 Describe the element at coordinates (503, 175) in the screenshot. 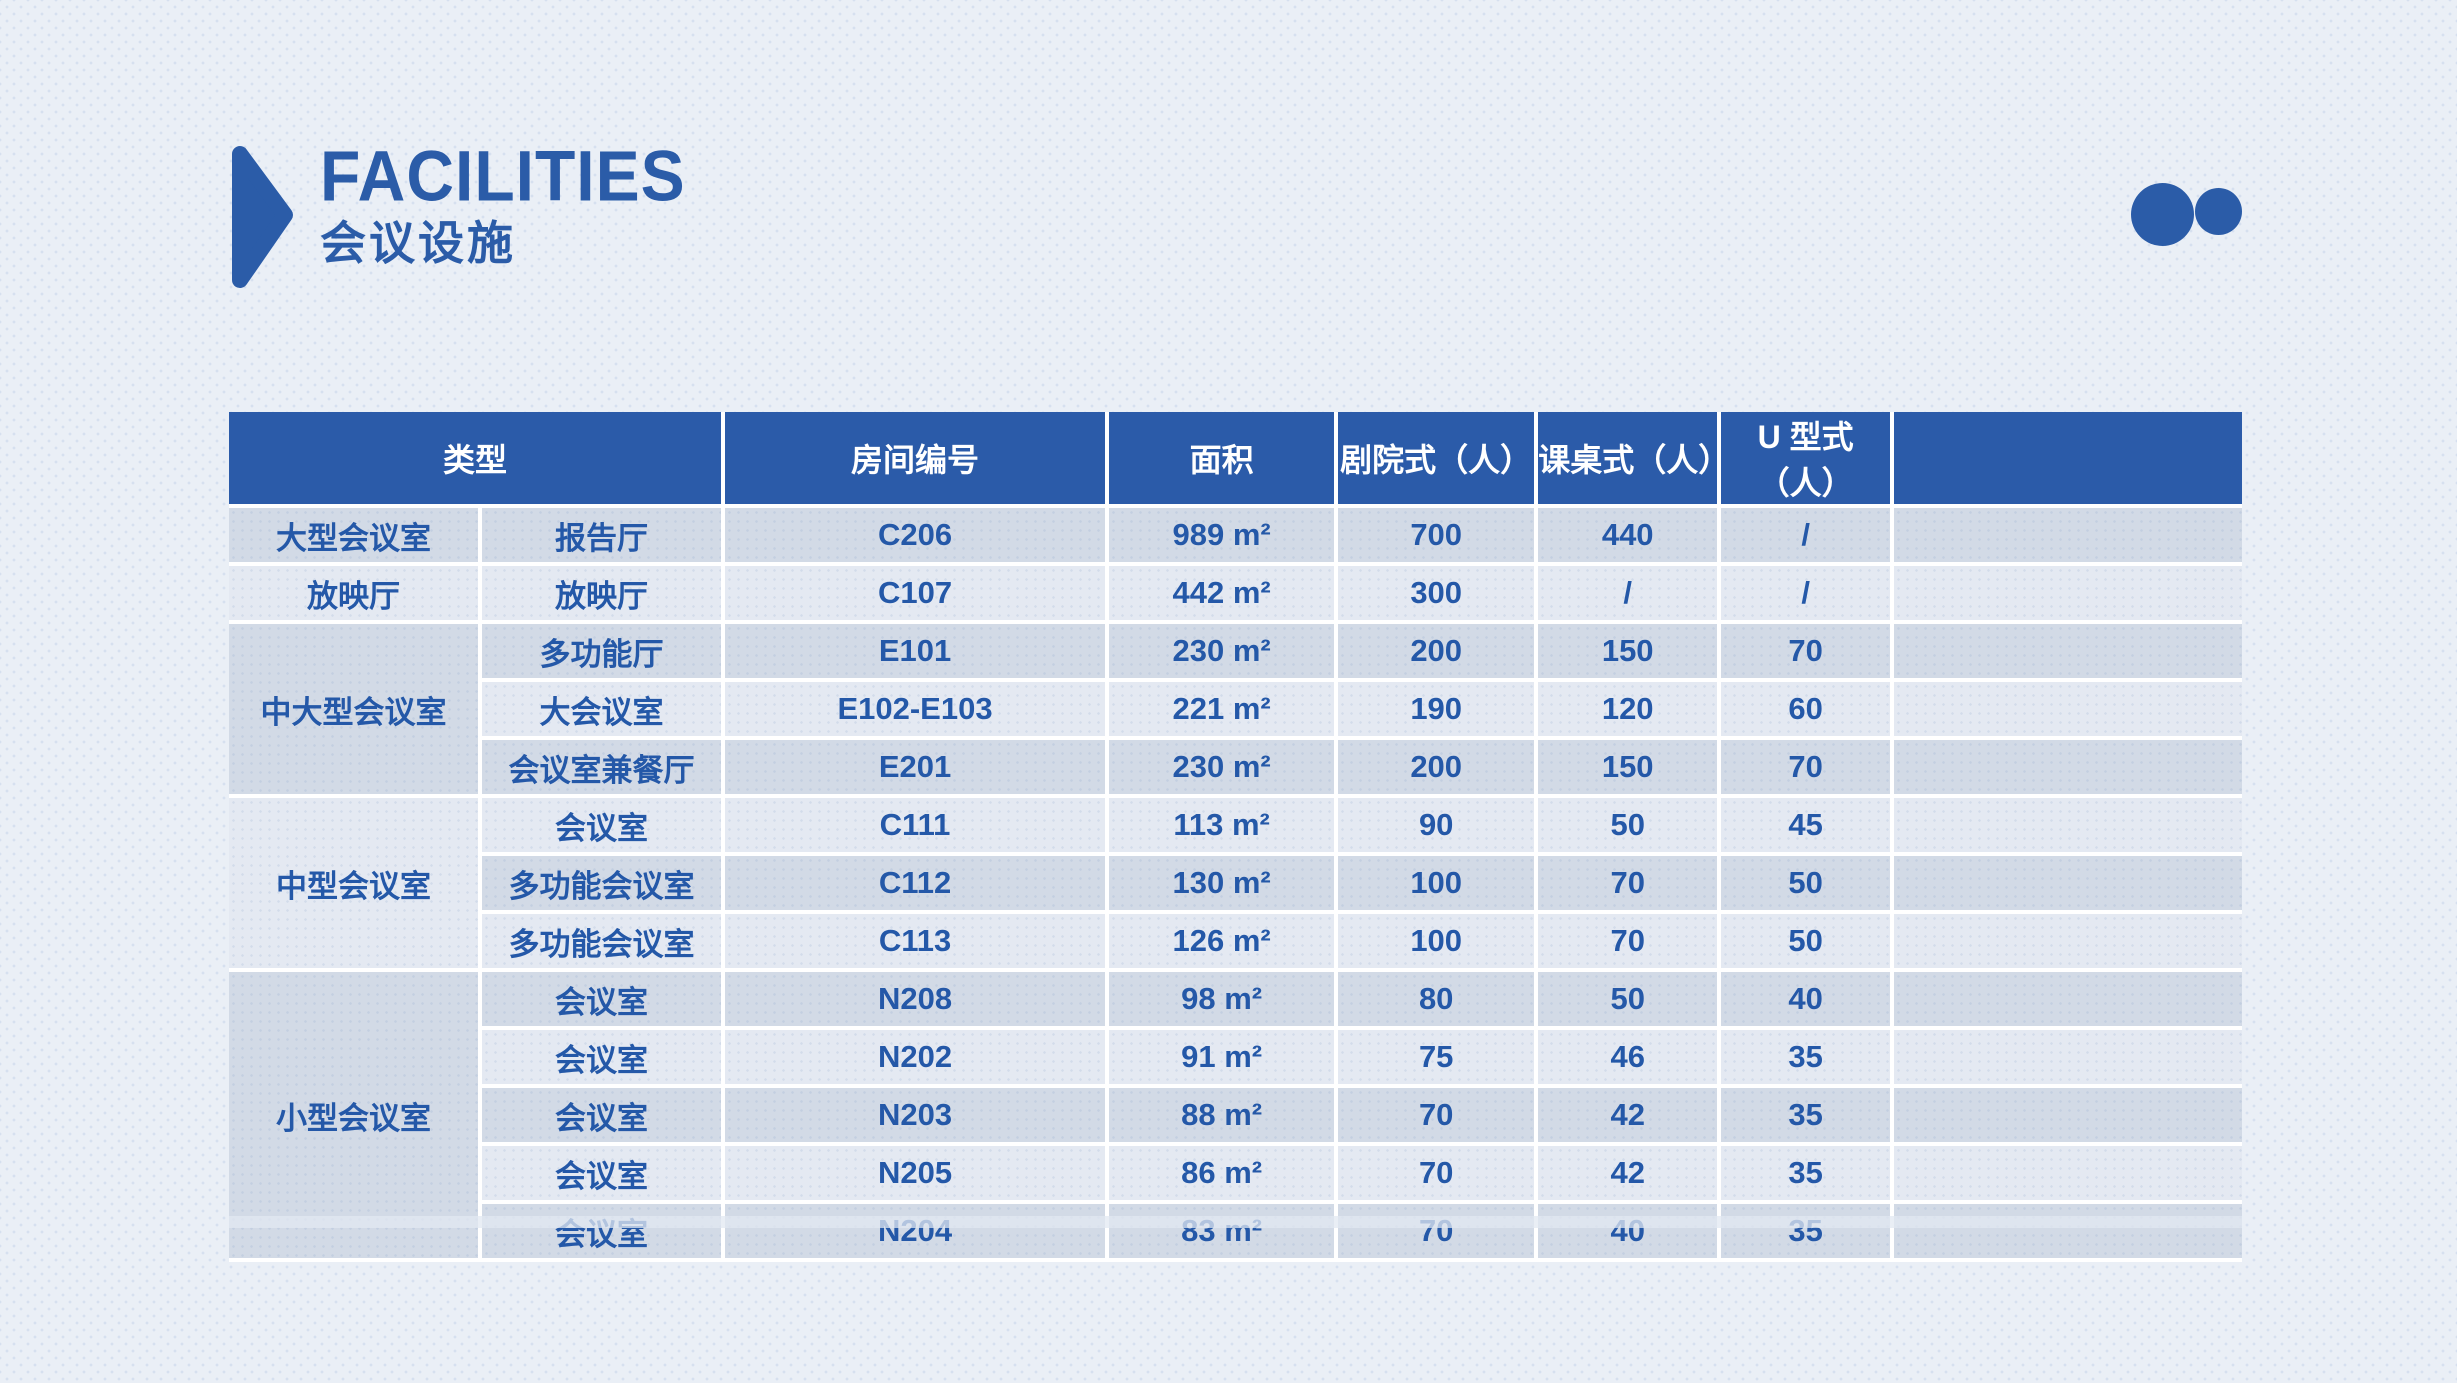

I see `page-title: FACILITIES` at that location.